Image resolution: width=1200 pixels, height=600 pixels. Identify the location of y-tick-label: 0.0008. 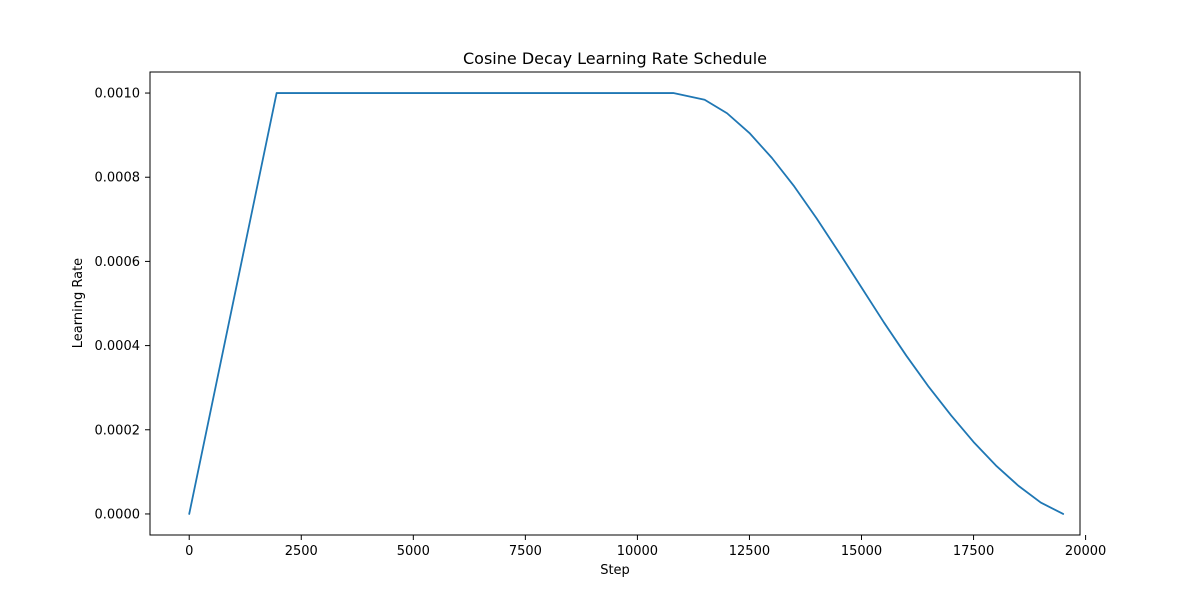
(118, 178).